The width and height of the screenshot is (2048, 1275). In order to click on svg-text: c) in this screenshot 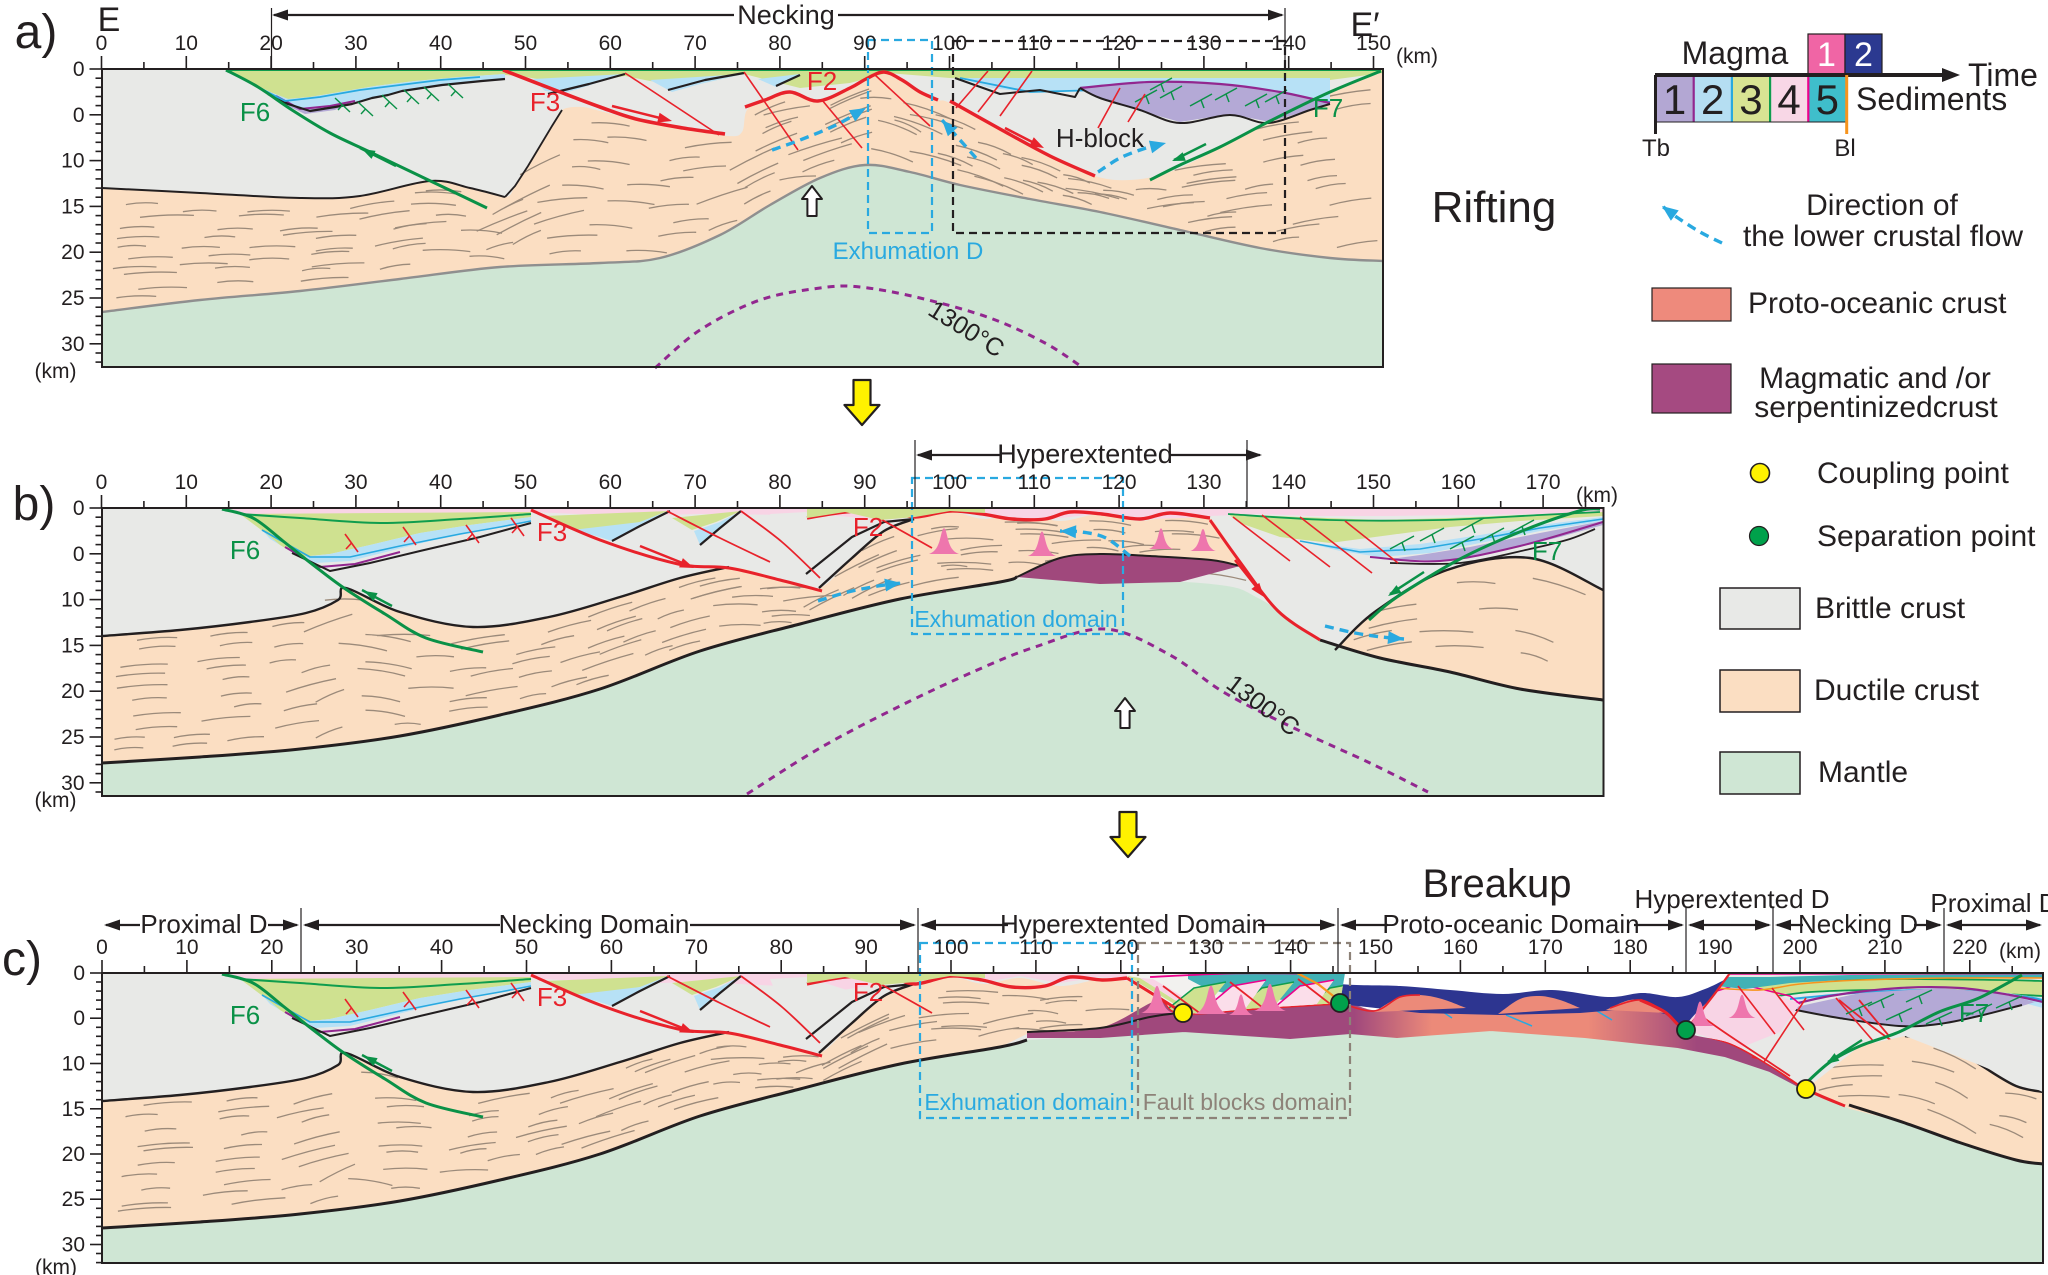, I will do `click(22, 959)`.